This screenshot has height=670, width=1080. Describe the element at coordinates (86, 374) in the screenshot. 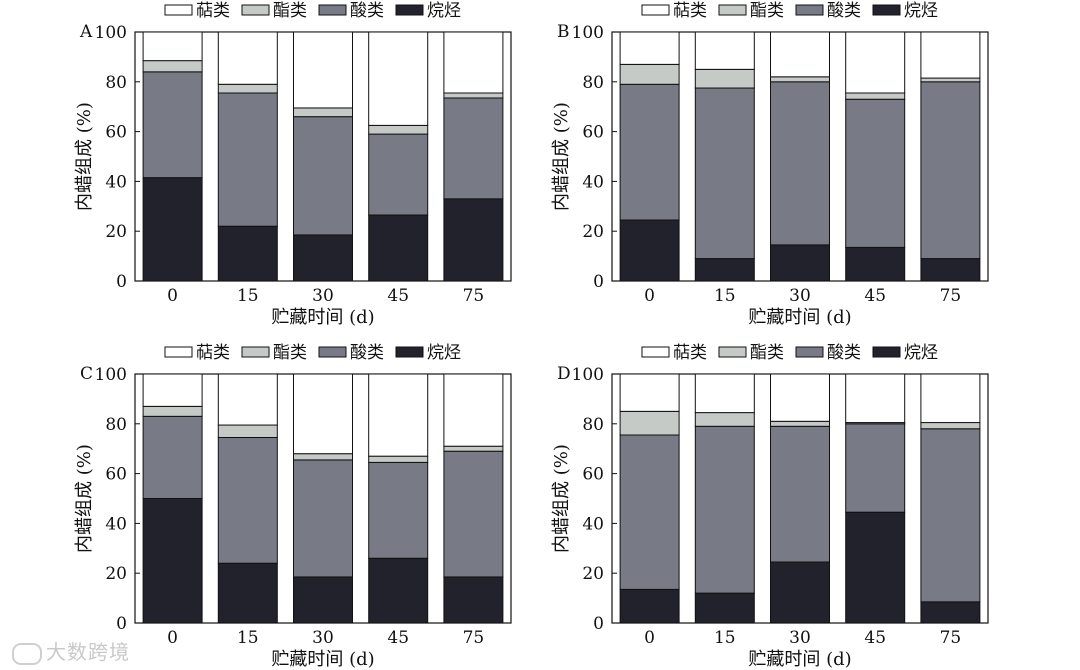

I see `panel-label: C` at that location.